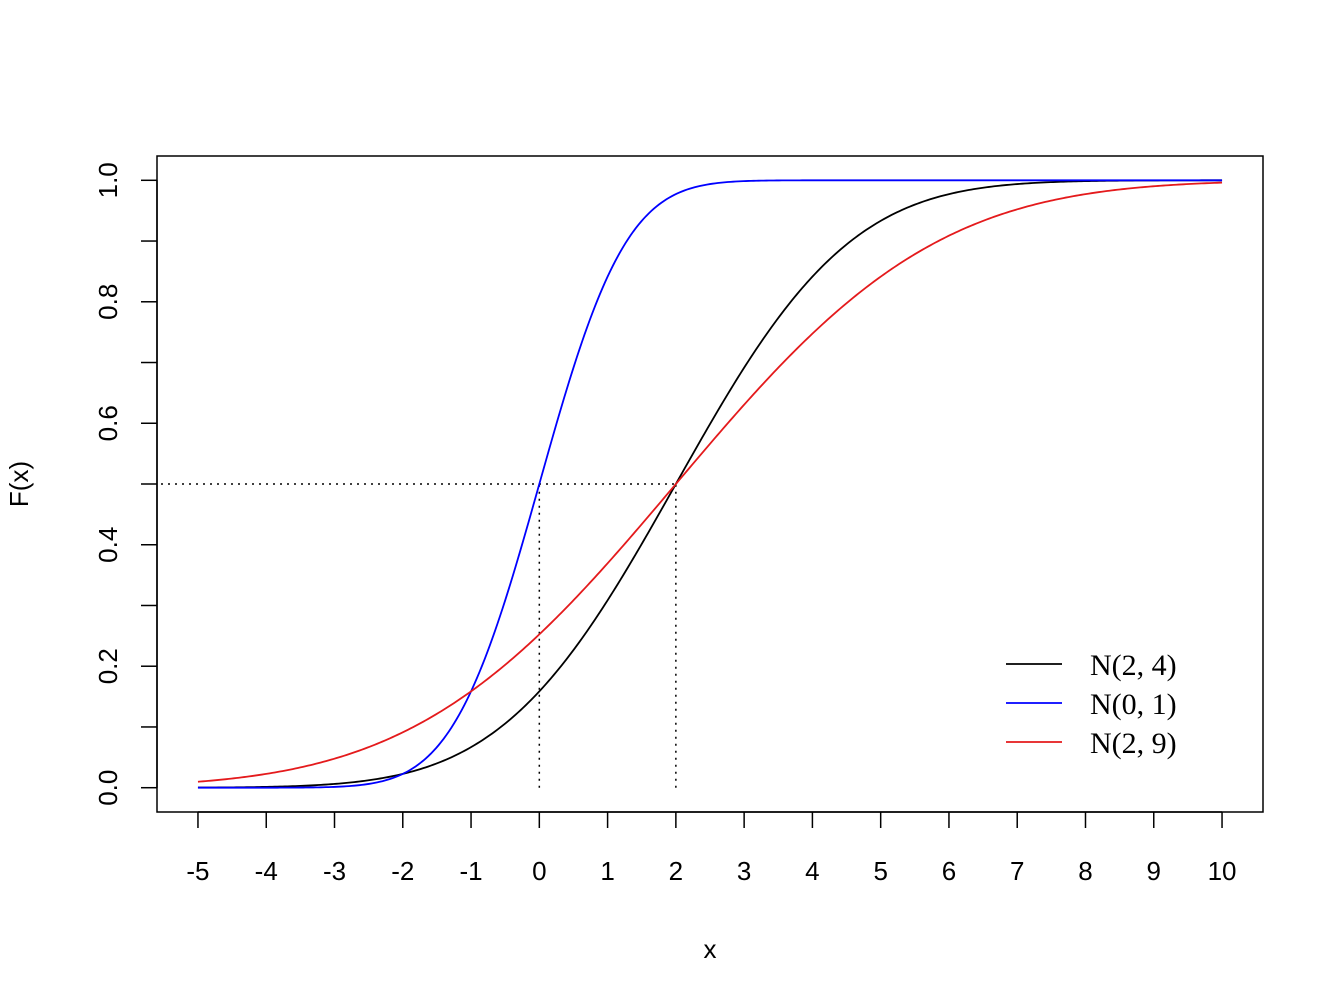 The image size is (1344, 1008). I want to click on x-tick-label: 8, so click(1085, 871).